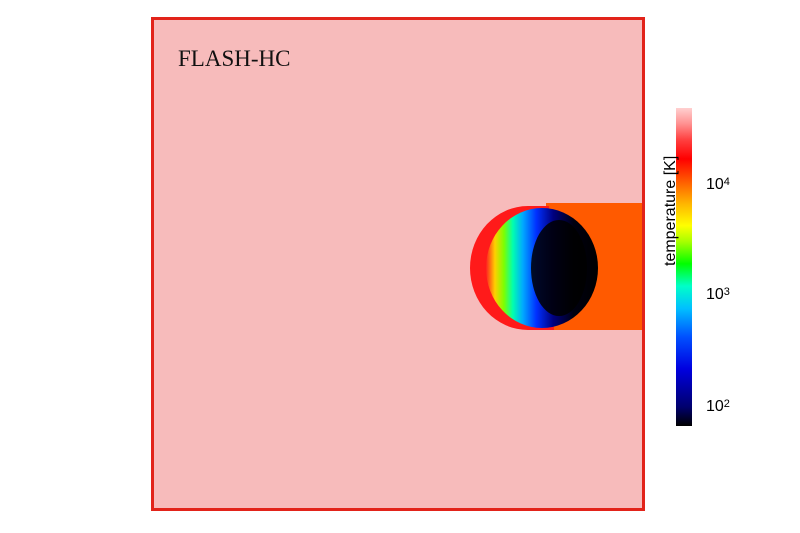 The height and width of the screenshot is (533, 800). What do you see at coordinates (718, 184) in the screenshot?
I see `colorbar-tick-10e4: 104` at bounding box center [718, 184].